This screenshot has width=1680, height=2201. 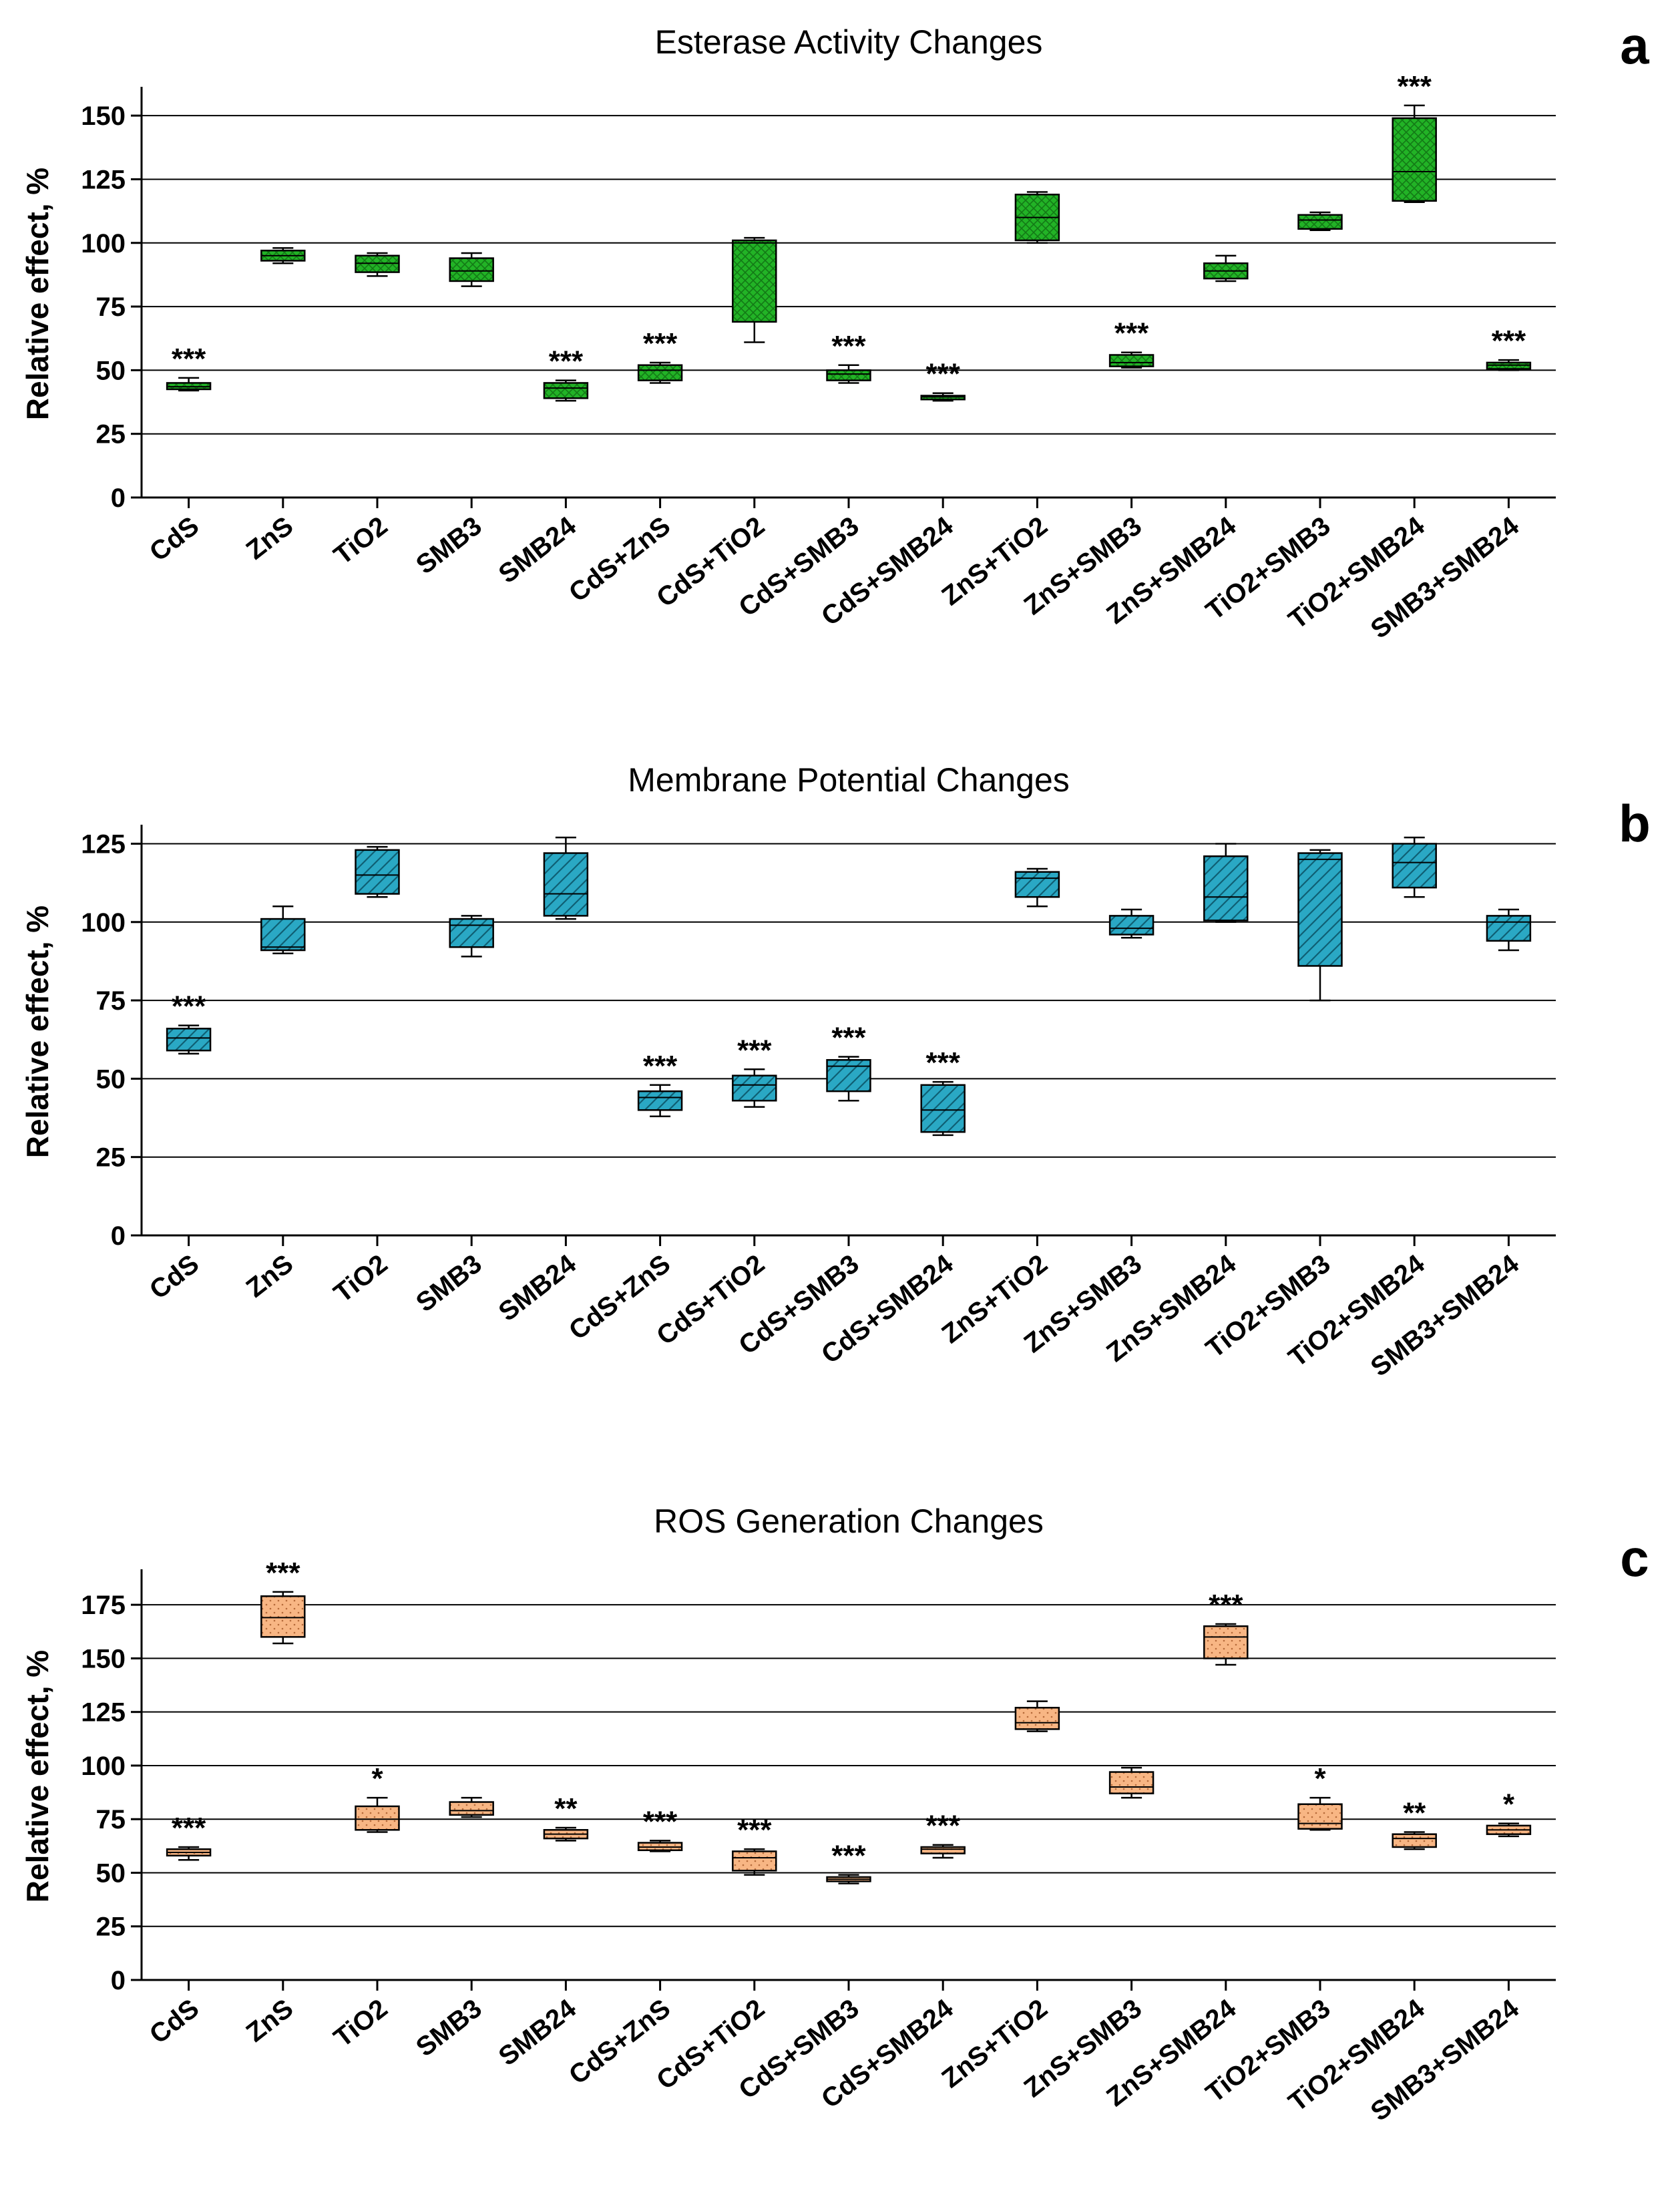 I want to click on box-zns-plus-smb24, so click(x=1226, y=268).